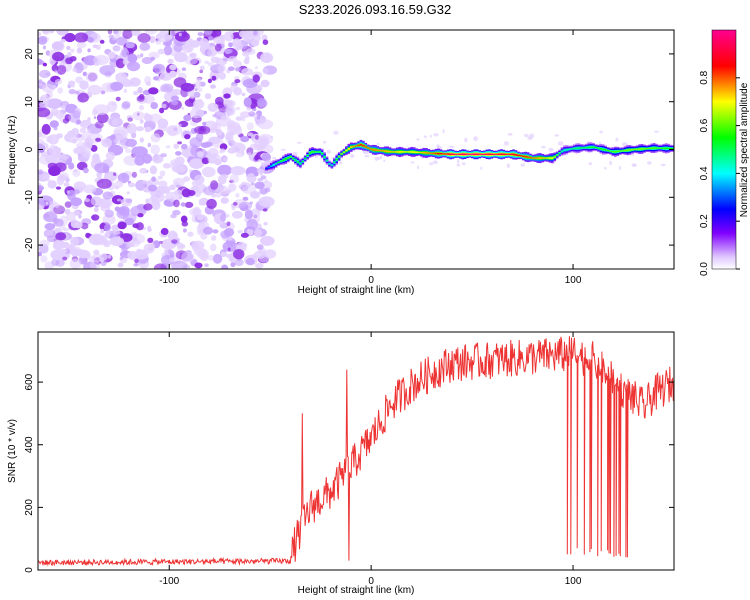  I want to click on colorbar-tick-label: 0.6, so click(704, 125).